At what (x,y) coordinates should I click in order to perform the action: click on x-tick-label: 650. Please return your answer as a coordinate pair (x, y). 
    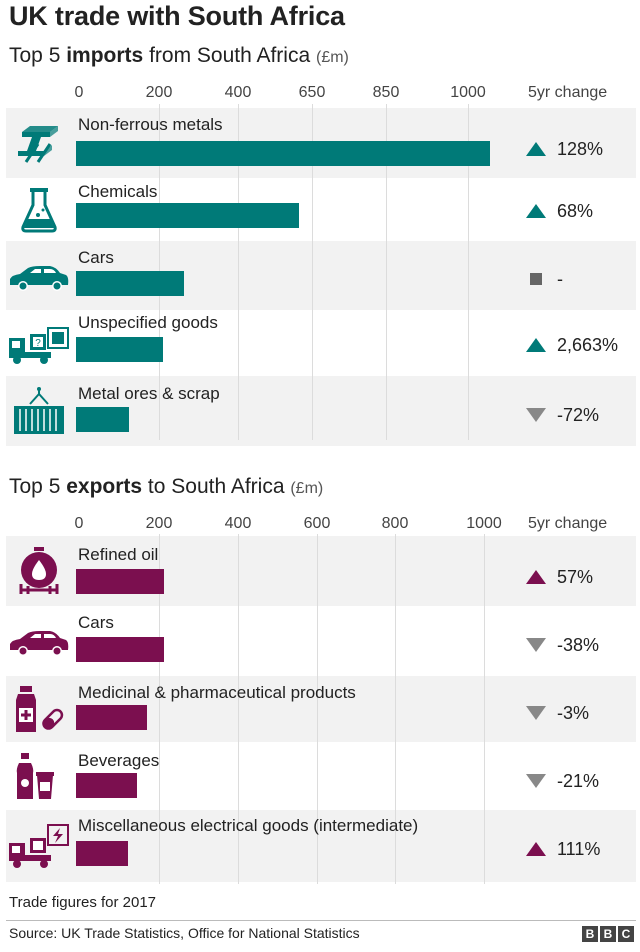
    Looking at the image, I should click on (312, 92).